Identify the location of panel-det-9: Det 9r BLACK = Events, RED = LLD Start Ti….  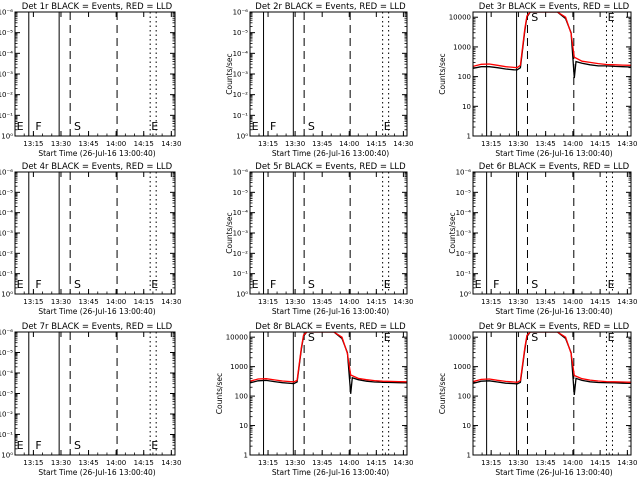
(537, 399).